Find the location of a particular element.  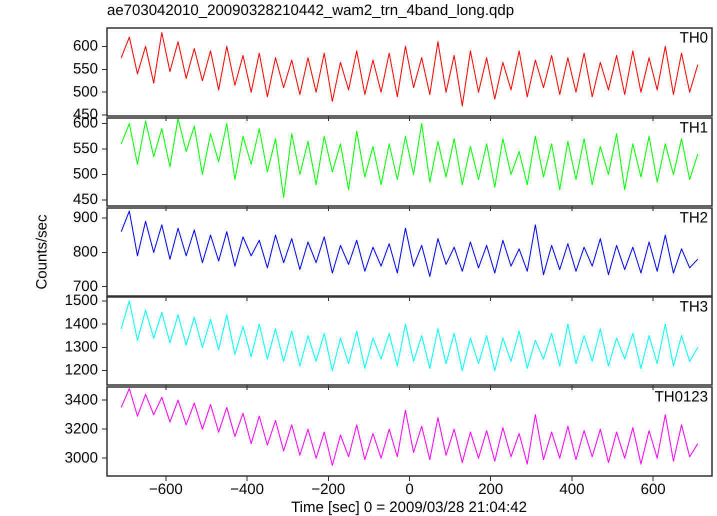

x-tick-label: 400 is located at coordinates (571, 489).